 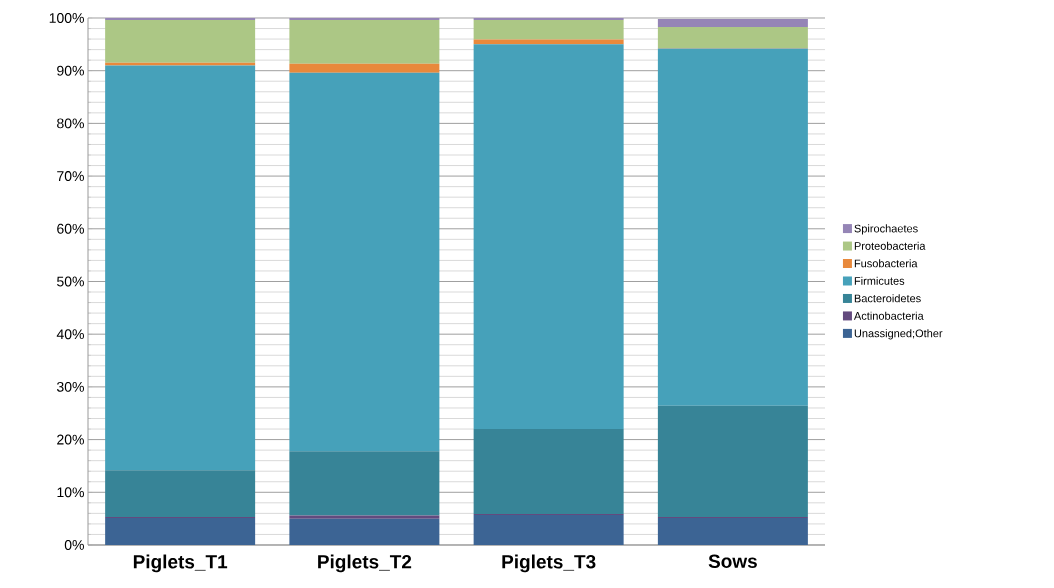 I want to click on x-tick-label: Piglets_T2, so click(x=365, y=563).